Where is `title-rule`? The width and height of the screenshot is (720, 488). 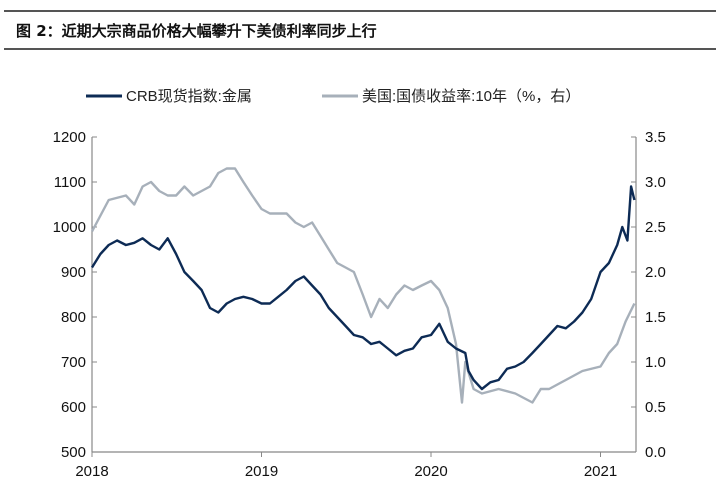
title-rule is located at coordinates (360, 49).